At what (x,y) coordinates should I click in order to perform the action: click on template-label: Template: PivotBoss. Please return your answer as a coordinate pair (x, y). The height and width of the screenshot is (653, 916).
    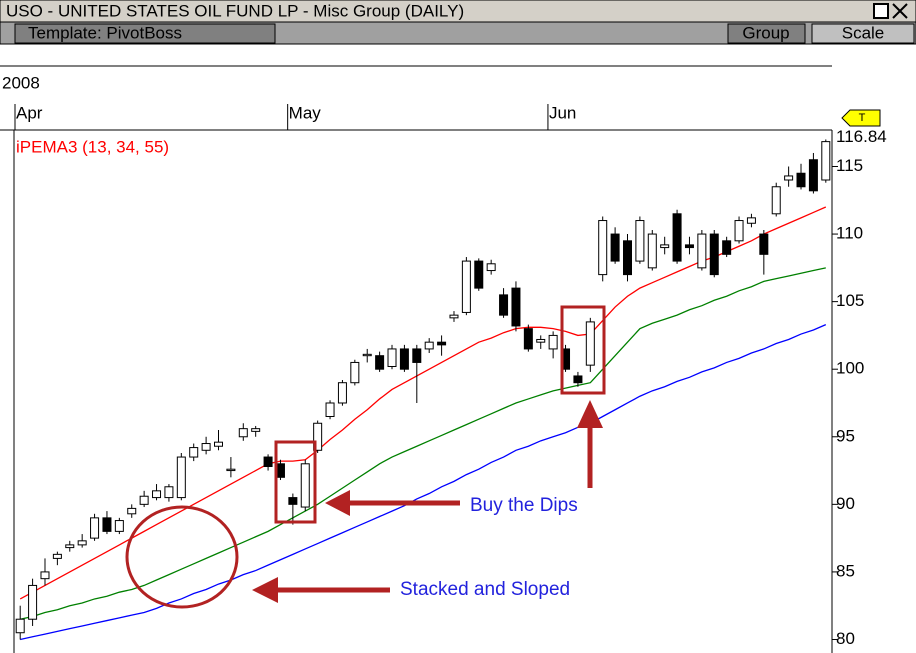
    Looking at the image, I should click on (105, 32).